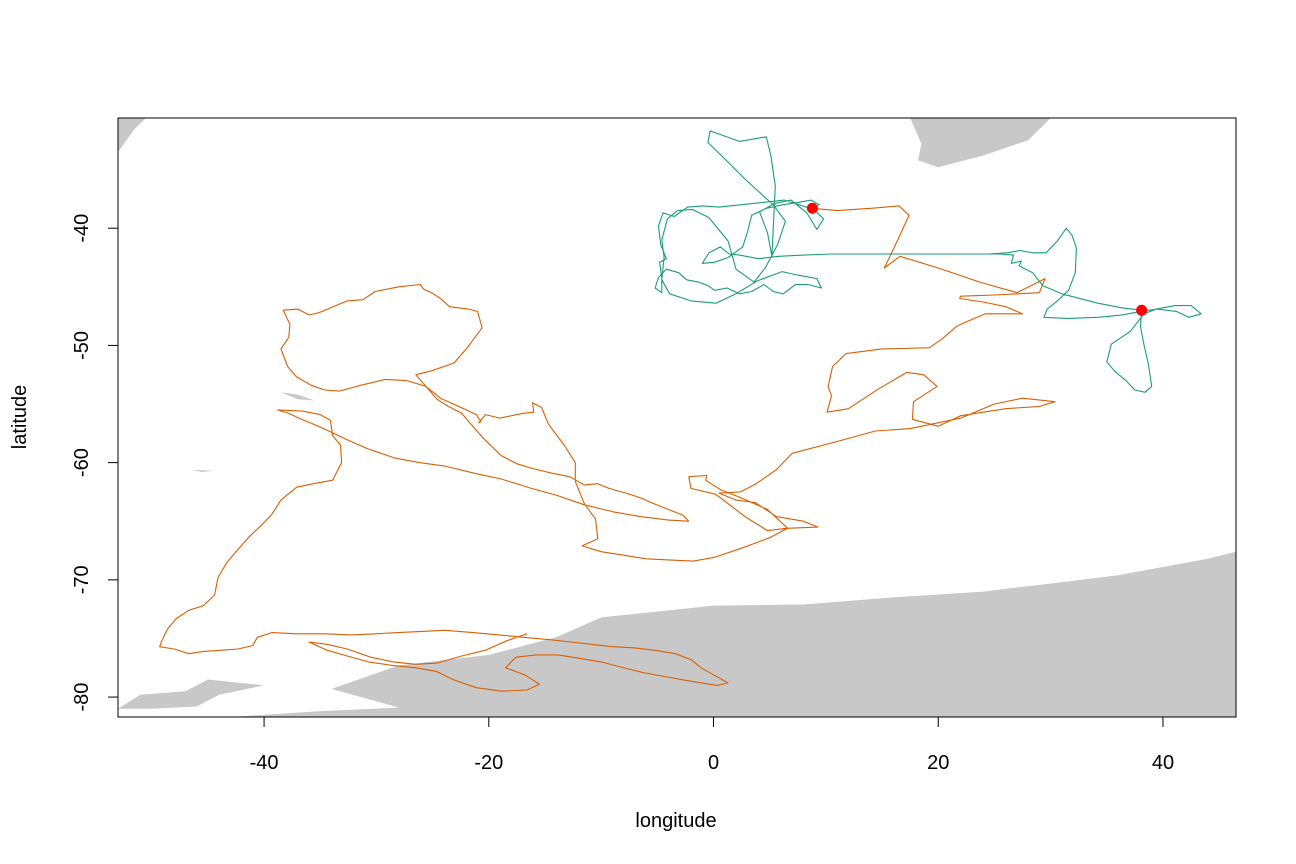  Describe the element at coordinates (264, 763) in the screenshot. I see `x-tick-label: -40` at that location.